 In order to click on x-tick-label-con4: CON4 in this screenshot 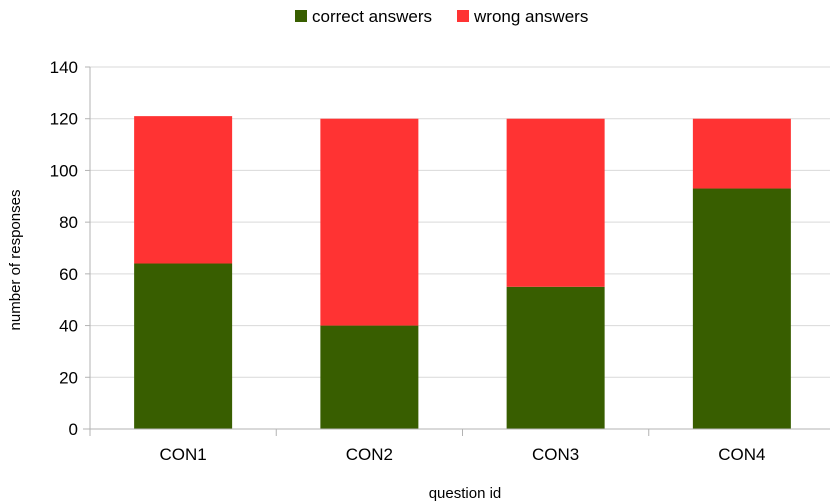, I will do `click(741, 454)`.